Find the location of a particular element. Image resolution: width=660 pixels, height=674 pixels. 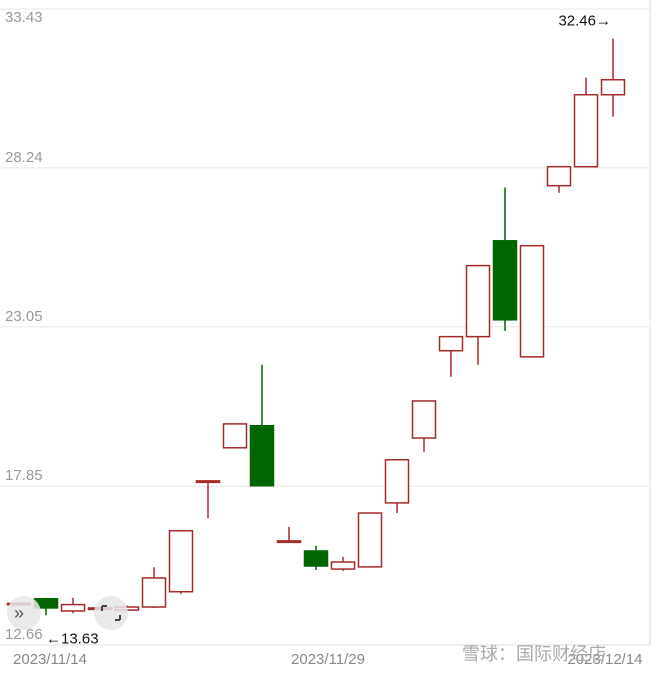

y-tick-label: 28.24 is located at coordinates (24, 157).